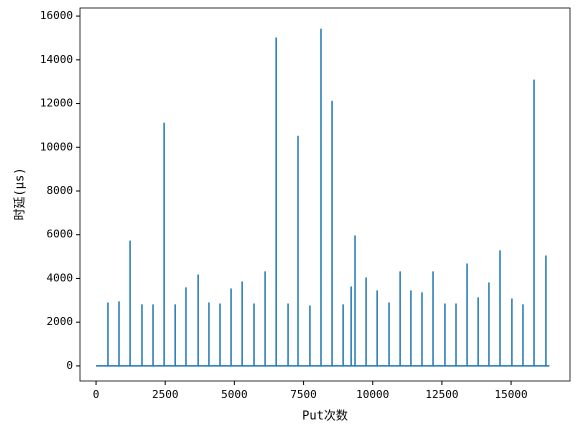 Image resolution: width=580 pixels, height=434 pixels. Describe the element at coordinates (303, 394) in the screenshot. I see `x-tick-label: 7500` at that location.